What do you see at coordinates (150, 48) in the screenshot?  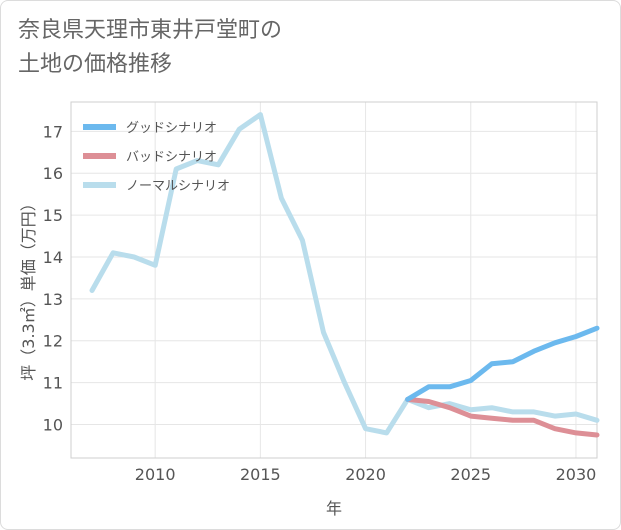 I see `chart-title: 奈良県天理市東井戸堂町の 土地の価格推移` at bounding box center [150, 48].